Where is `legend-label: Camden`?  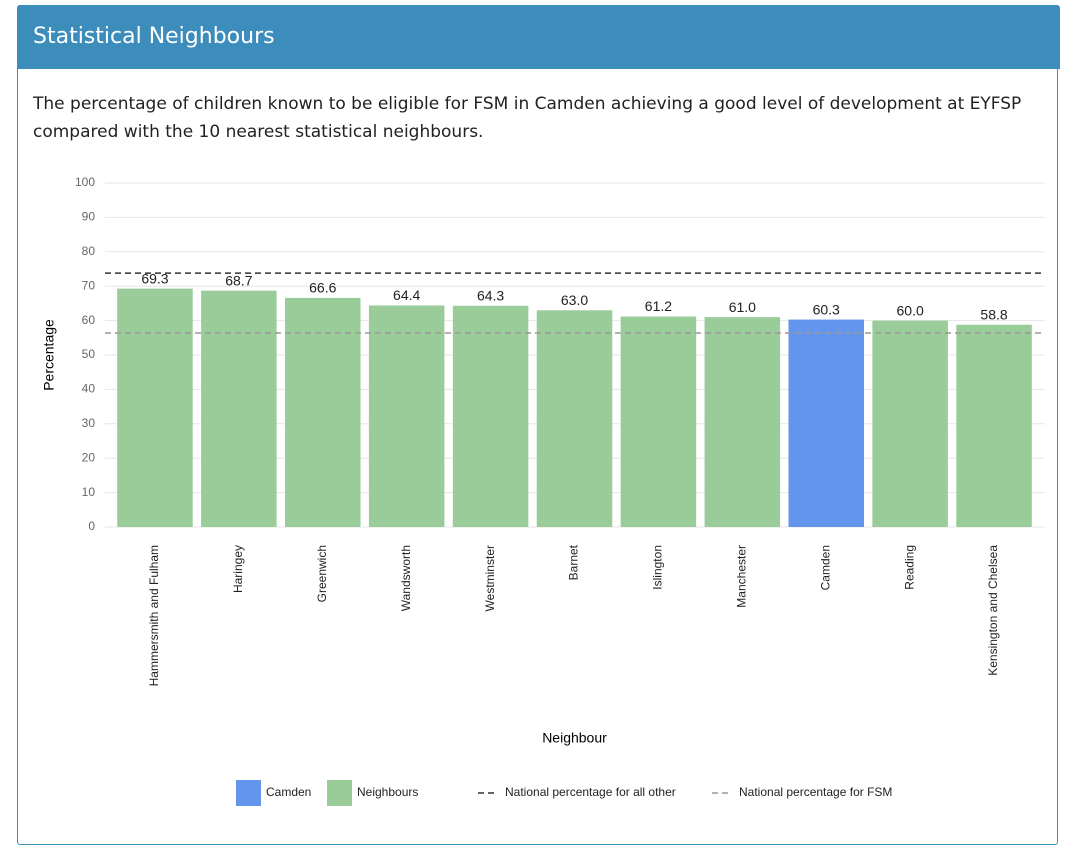
legend-label: Camden is located at coordinates (288, 792).